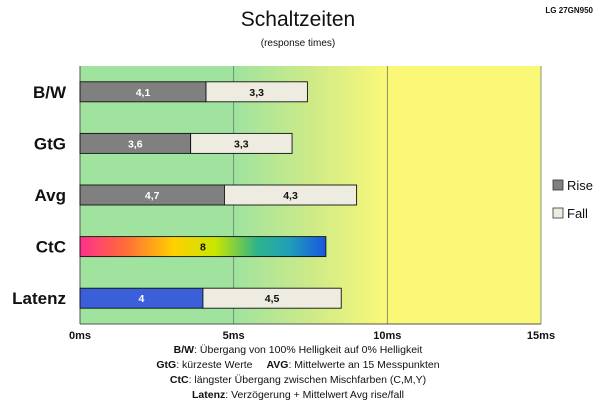 The image size is (600, 415). What do you see at coordinates (80, 336) in the screenshot?
I see `x-tick-label: 0ms` at bounding box center [80, 336].